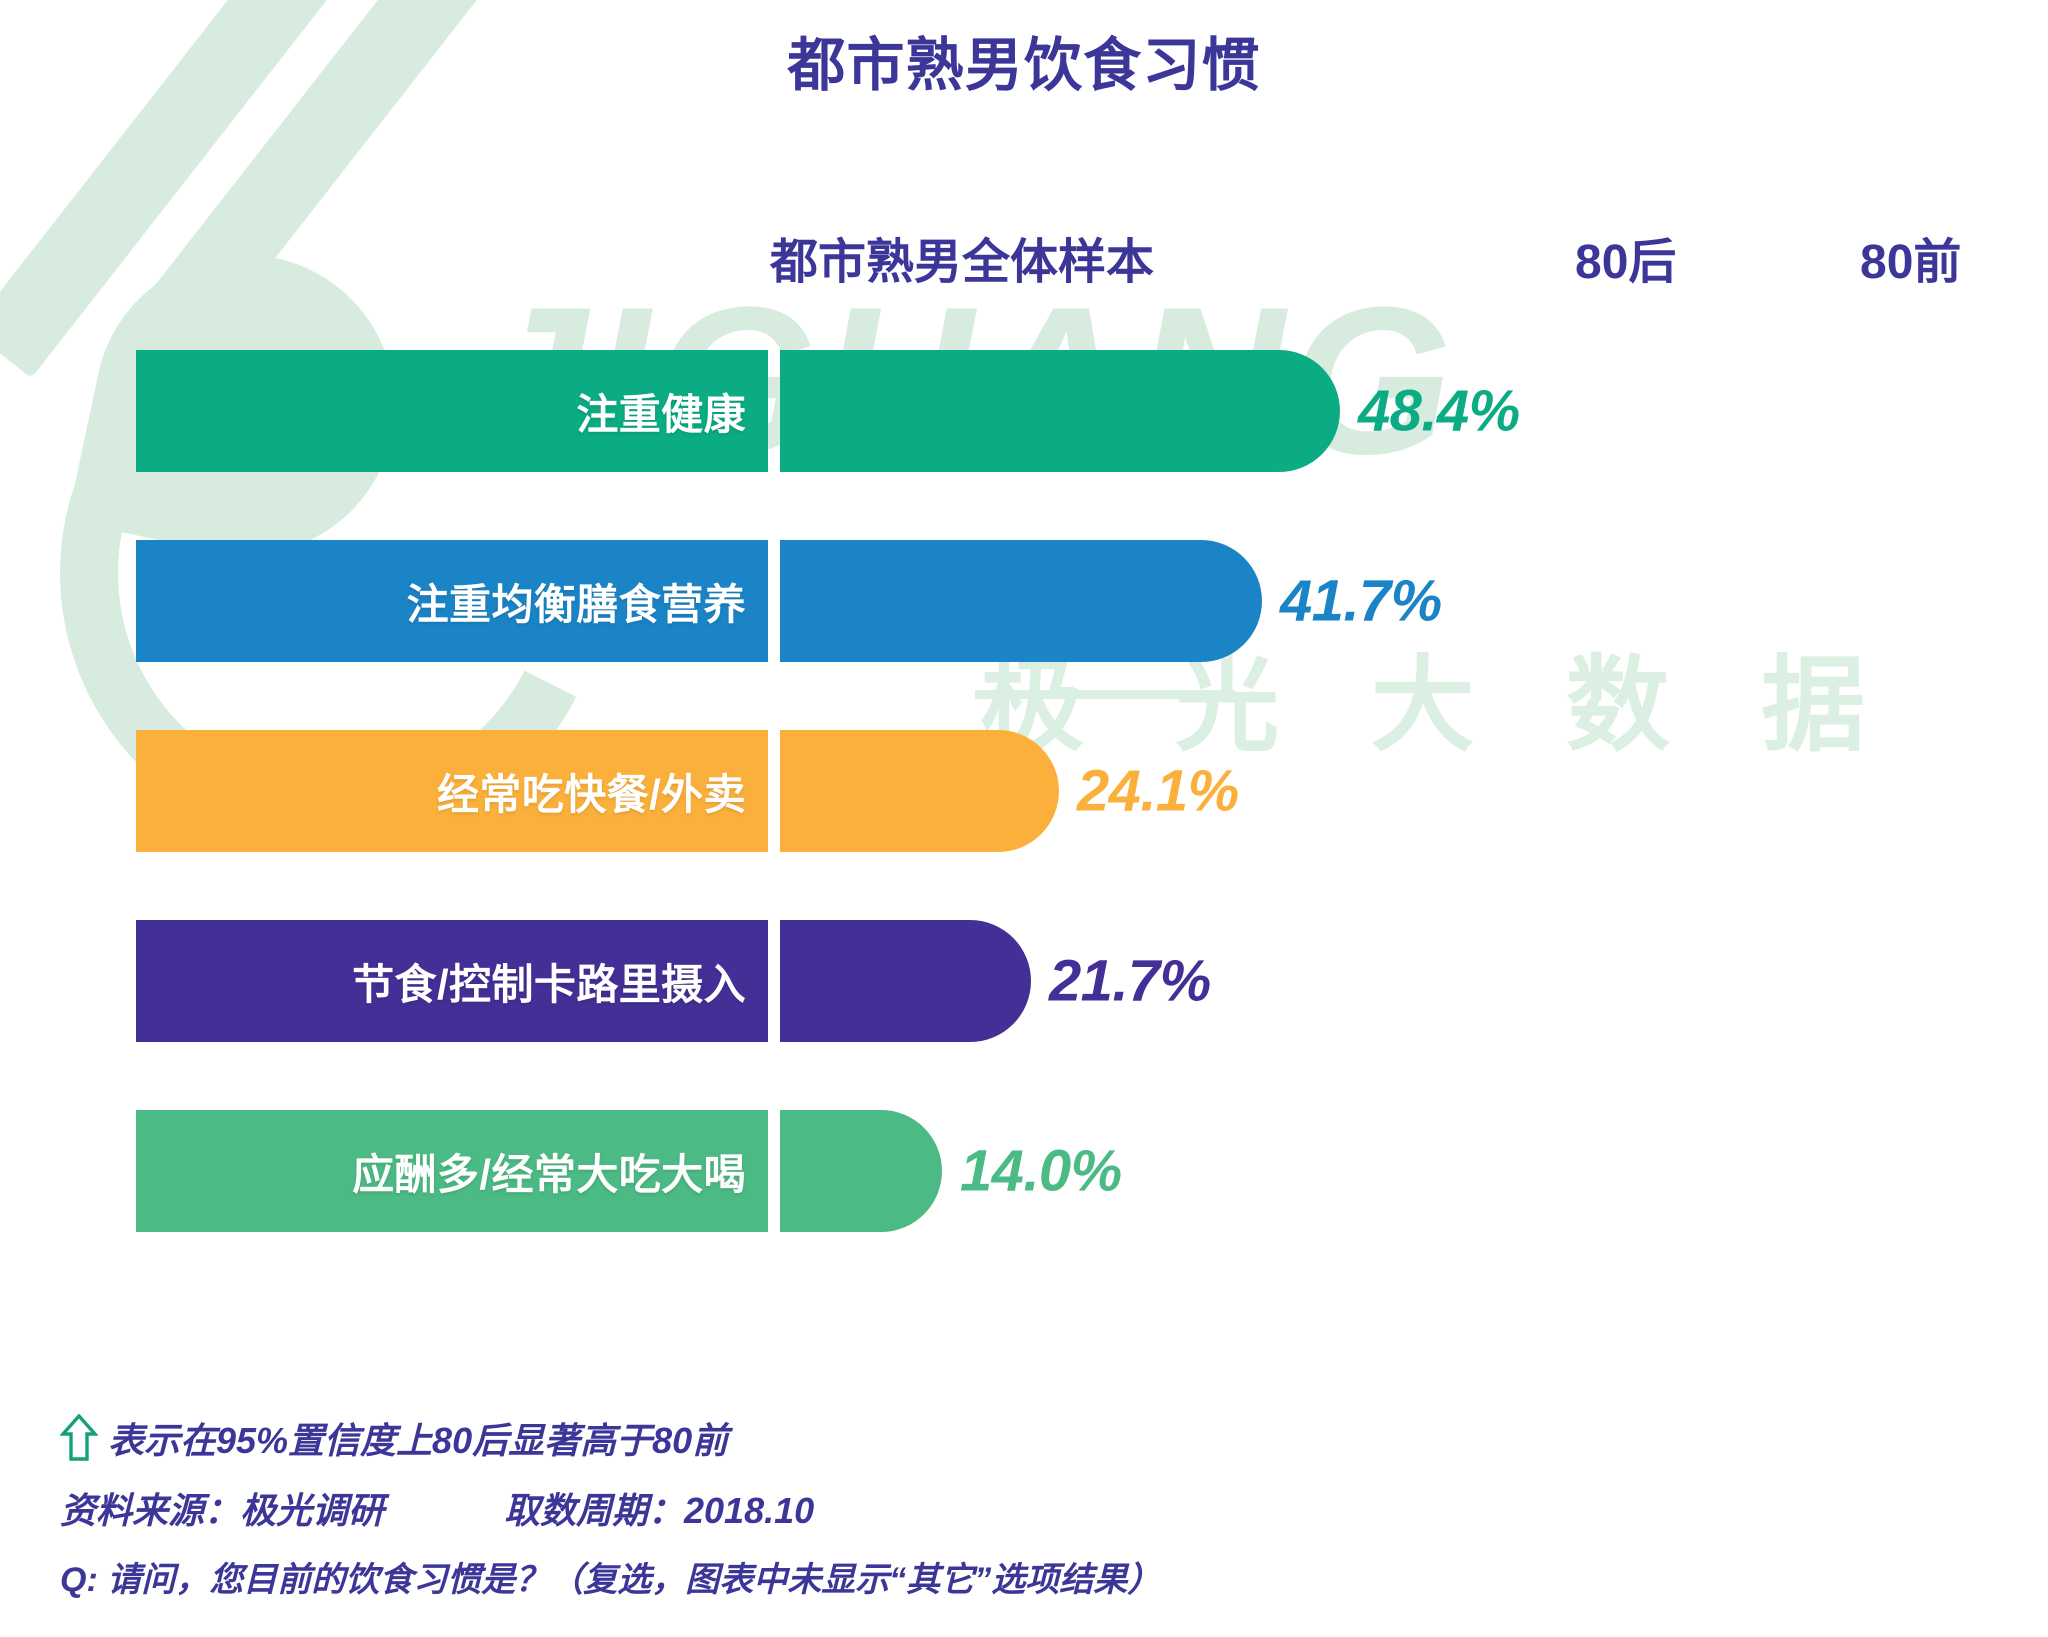  I want to click on footnote-significance-text: 表示在95%置信度上80后显著高于80前, so click(418, 1440).